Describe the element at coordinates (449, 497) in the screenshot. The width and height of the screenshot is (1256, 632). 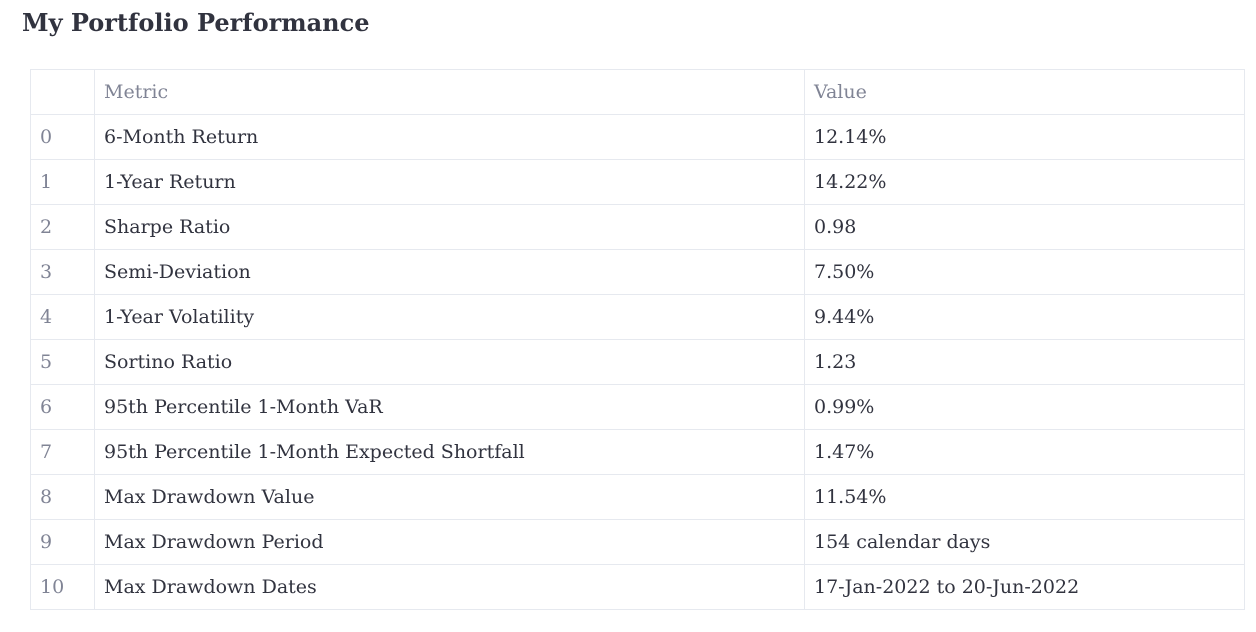
I see `metric-cell: Max Drawdown Value` at that location.